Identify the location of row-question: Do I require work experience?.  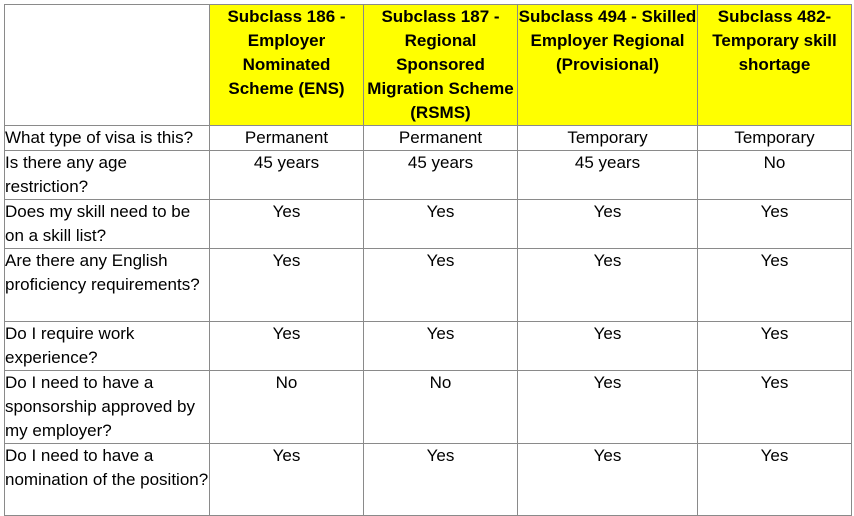
(107, 346).